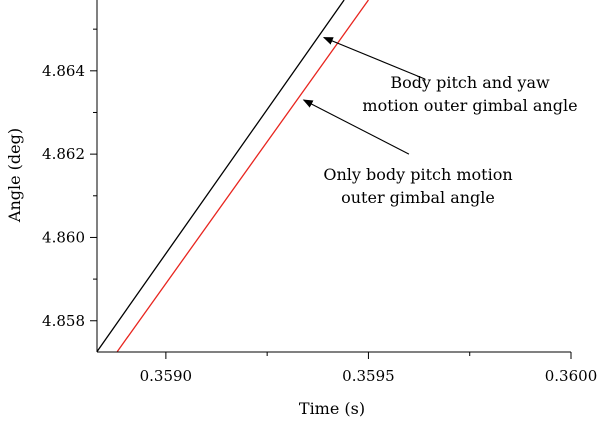  I want to click on annotation-arrow-pitch-only, so click(356, 127).